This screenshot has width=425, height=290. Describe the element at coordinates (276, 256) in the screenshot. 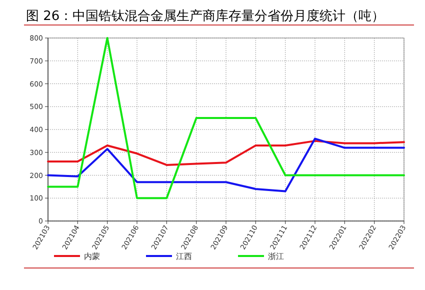

I see `legend-label: 浙江` at that location.